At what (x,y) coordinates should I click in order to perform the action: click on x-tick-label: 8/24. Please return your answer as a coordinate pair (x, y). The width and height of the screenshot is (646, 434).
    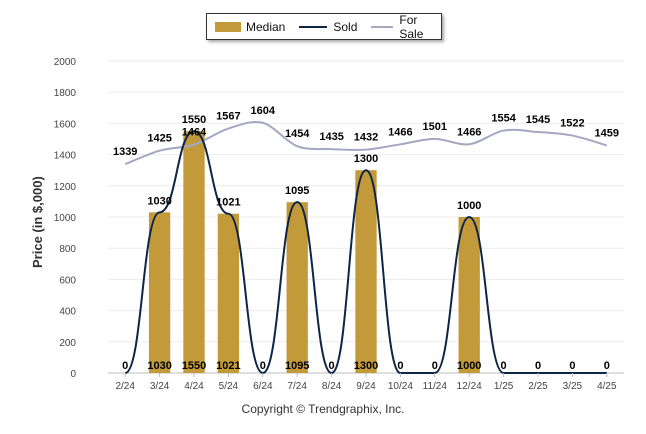
    Looking at the image, I should click on (332, 386).